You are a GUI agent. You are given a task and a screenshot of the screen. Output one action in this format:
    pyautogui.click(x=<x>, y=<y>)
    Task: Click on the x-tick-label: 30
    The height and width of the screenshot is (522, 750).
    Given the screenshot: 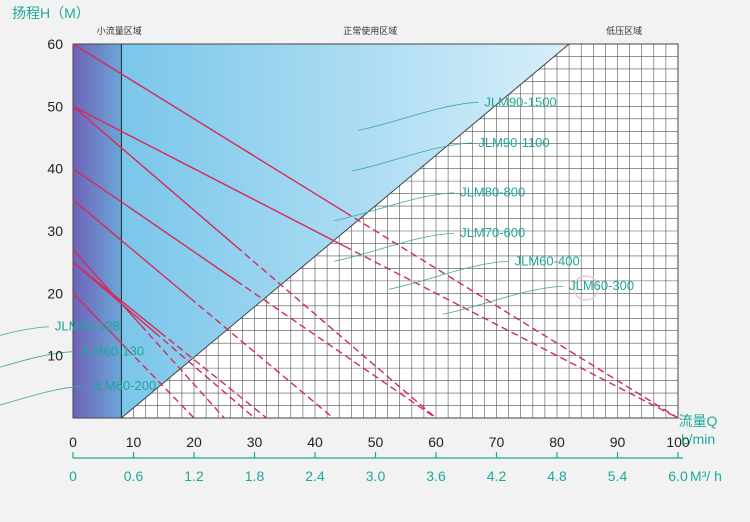 What is the action you would take?
    pyautogui.click(x=255, y=442)
    